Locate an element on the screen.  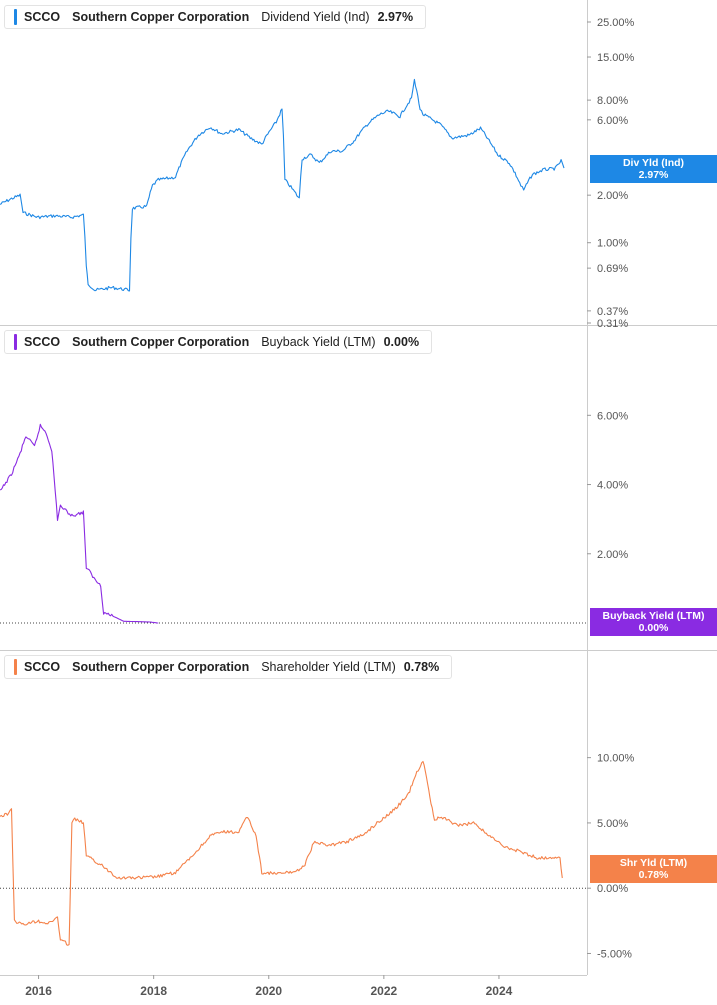
y-tick-label: 15.00% is located at coordinates (616, 58).